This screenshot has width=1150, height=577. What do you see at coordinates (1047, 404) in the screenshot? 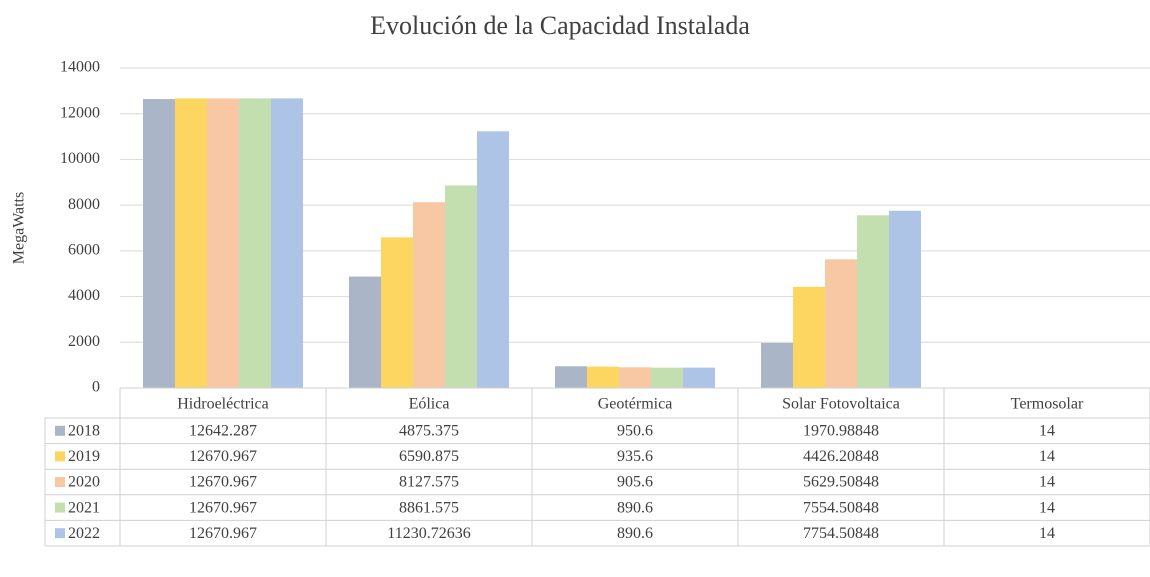
I see `x-tick-label: Termosolar` at bounding box center [1047, 404].